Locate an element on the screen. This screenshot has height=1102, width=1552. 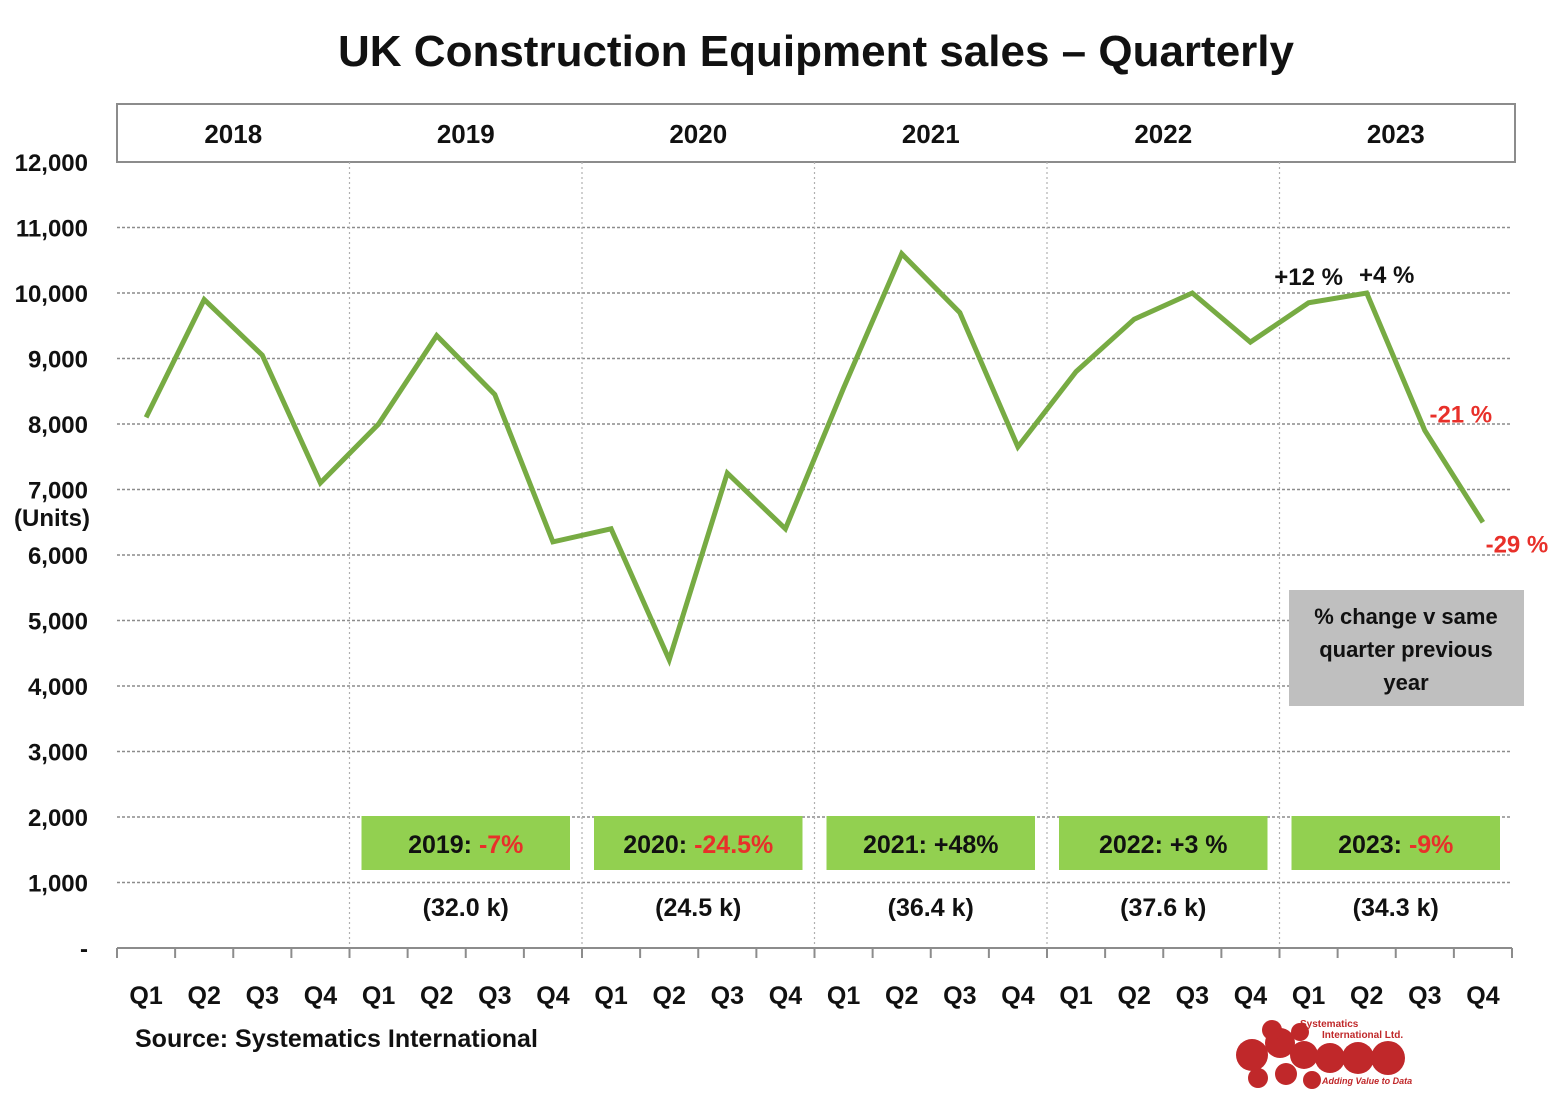
summary-total: (24.5 k) is located at coordinates (698, 908).